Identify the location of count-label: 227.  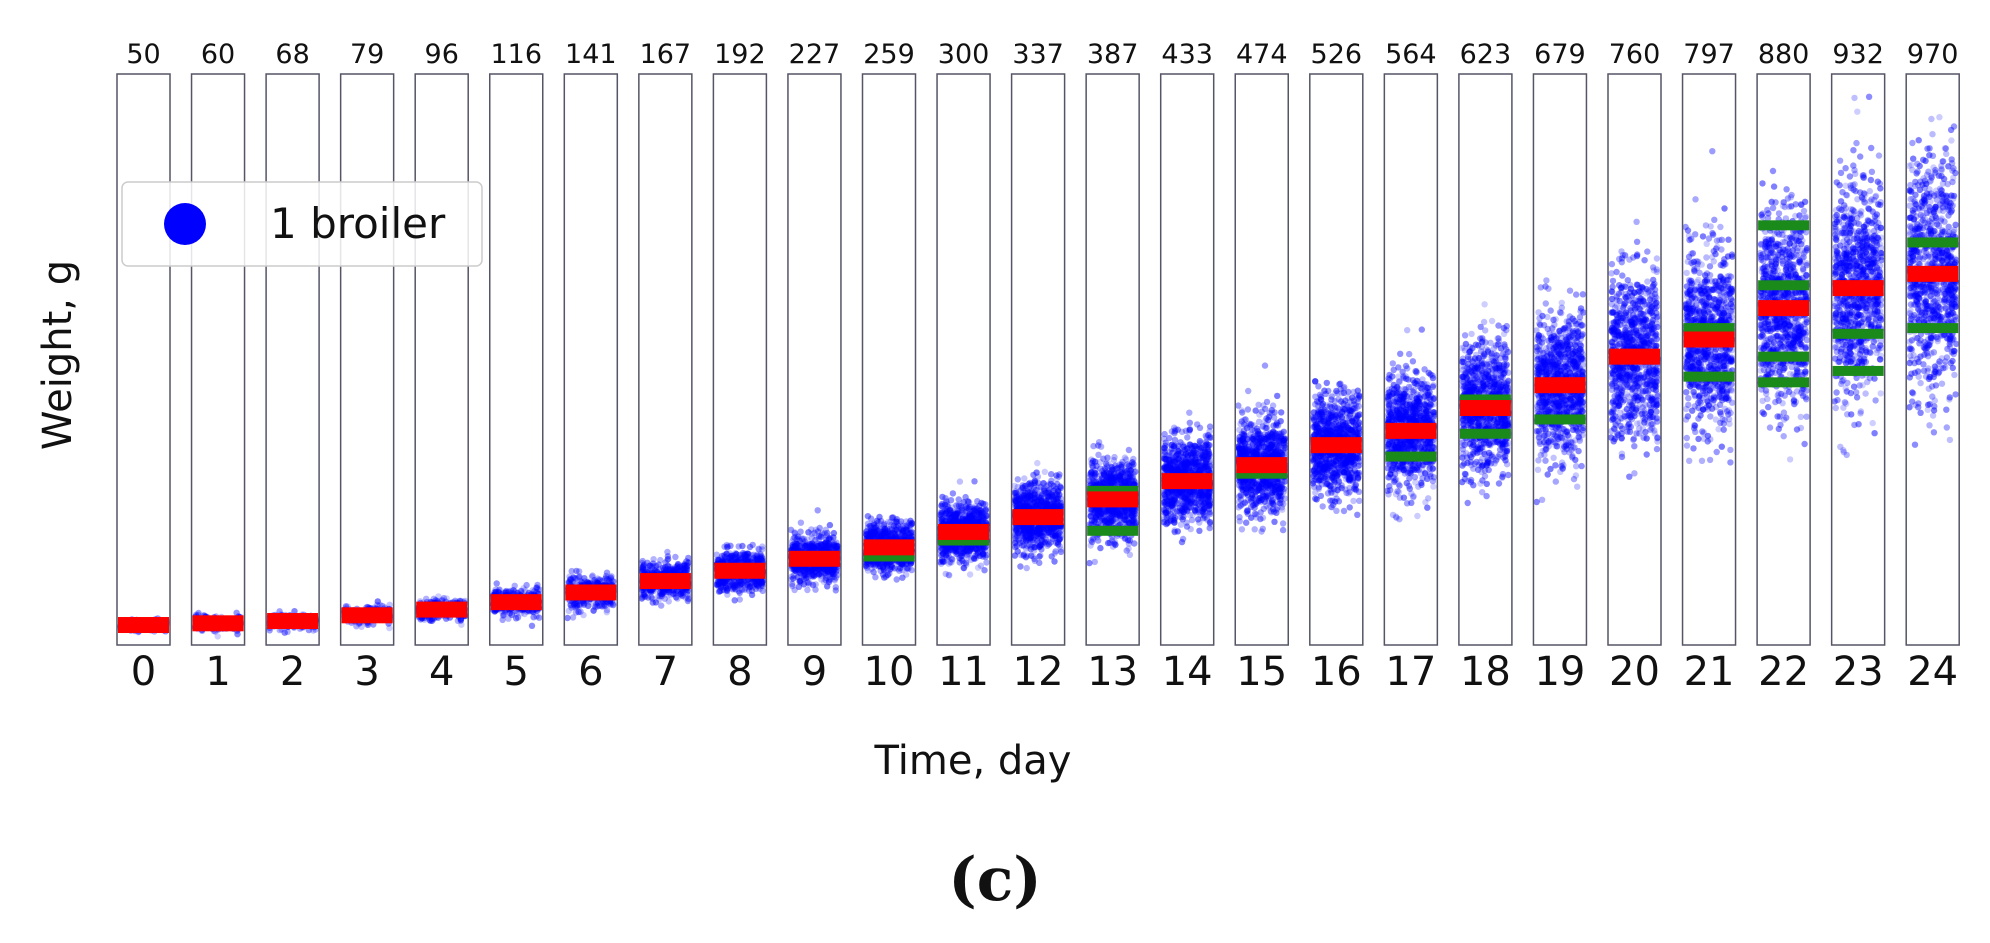
(815, 54).